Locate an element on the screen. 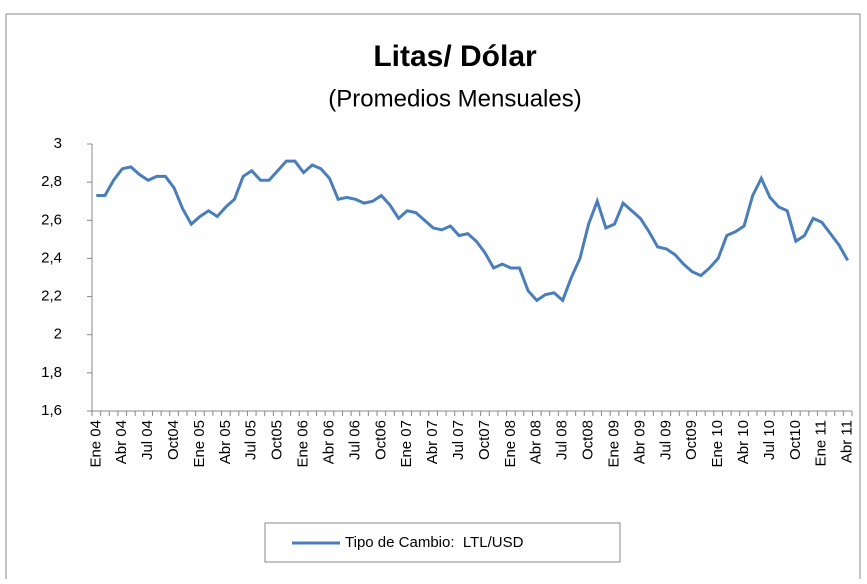  y-tick-label: 2,2 is located at coordinates (51, 296).